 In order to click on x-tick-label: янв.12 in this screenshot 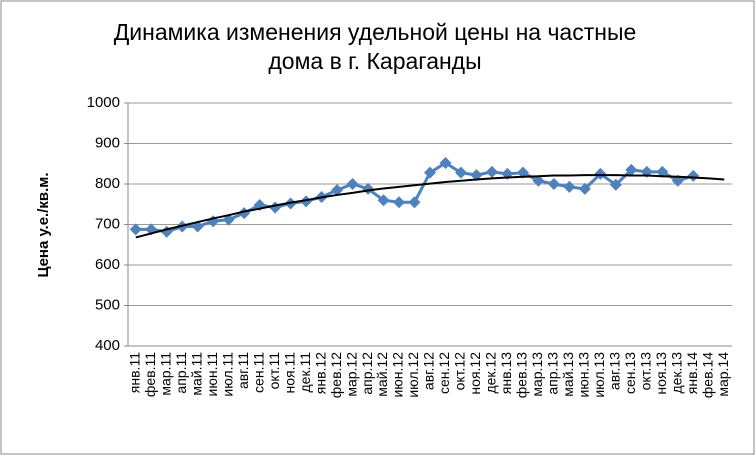, I will do `click(320, 373)`.